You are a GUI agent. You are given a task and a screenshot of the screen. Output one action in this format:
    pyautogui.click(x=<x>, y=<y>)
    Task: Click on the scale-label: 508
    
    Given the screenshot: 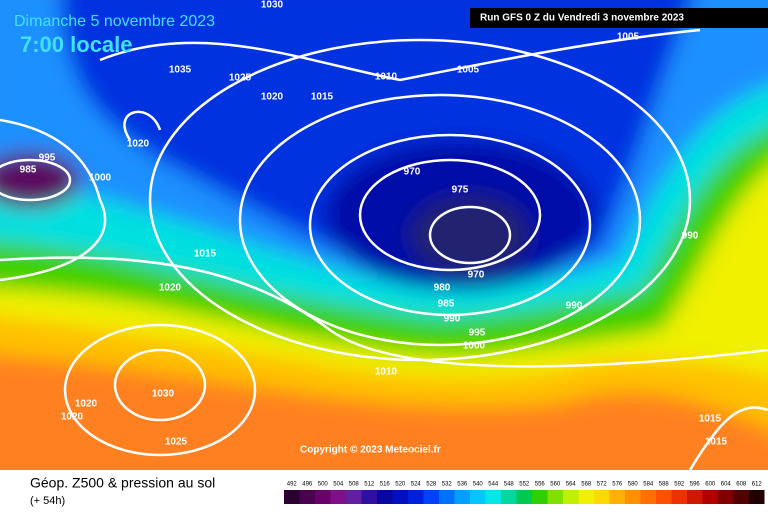 What is the action you would take?
    pyautogui.click(x=354, y=485)
    